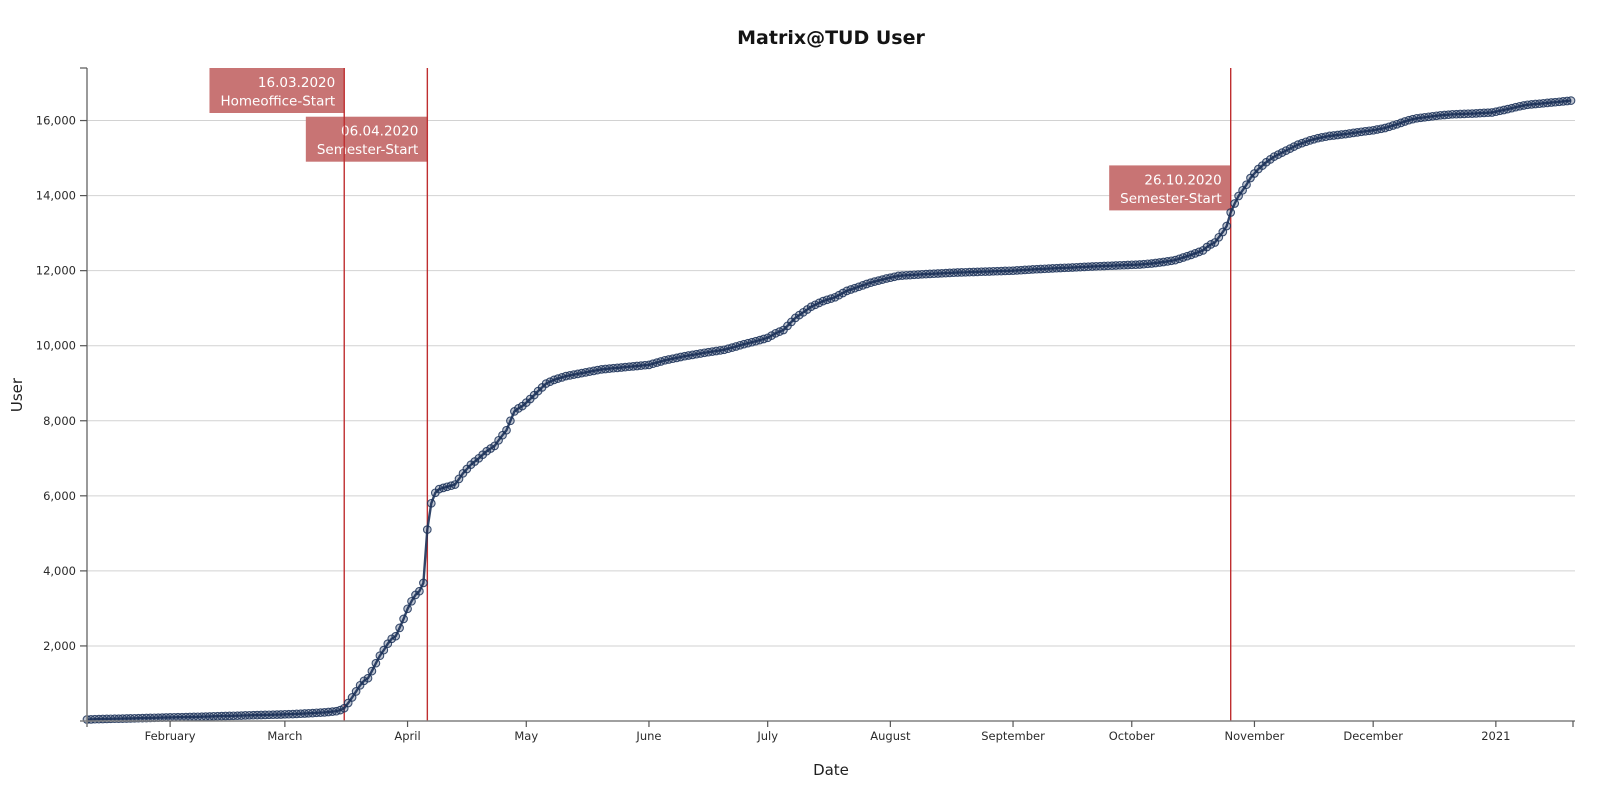 This screenshot has width=1603, height=788. Describe the element at coordinates (526, 736) in the screenshot. I see `x-tick-label: May` at that location.